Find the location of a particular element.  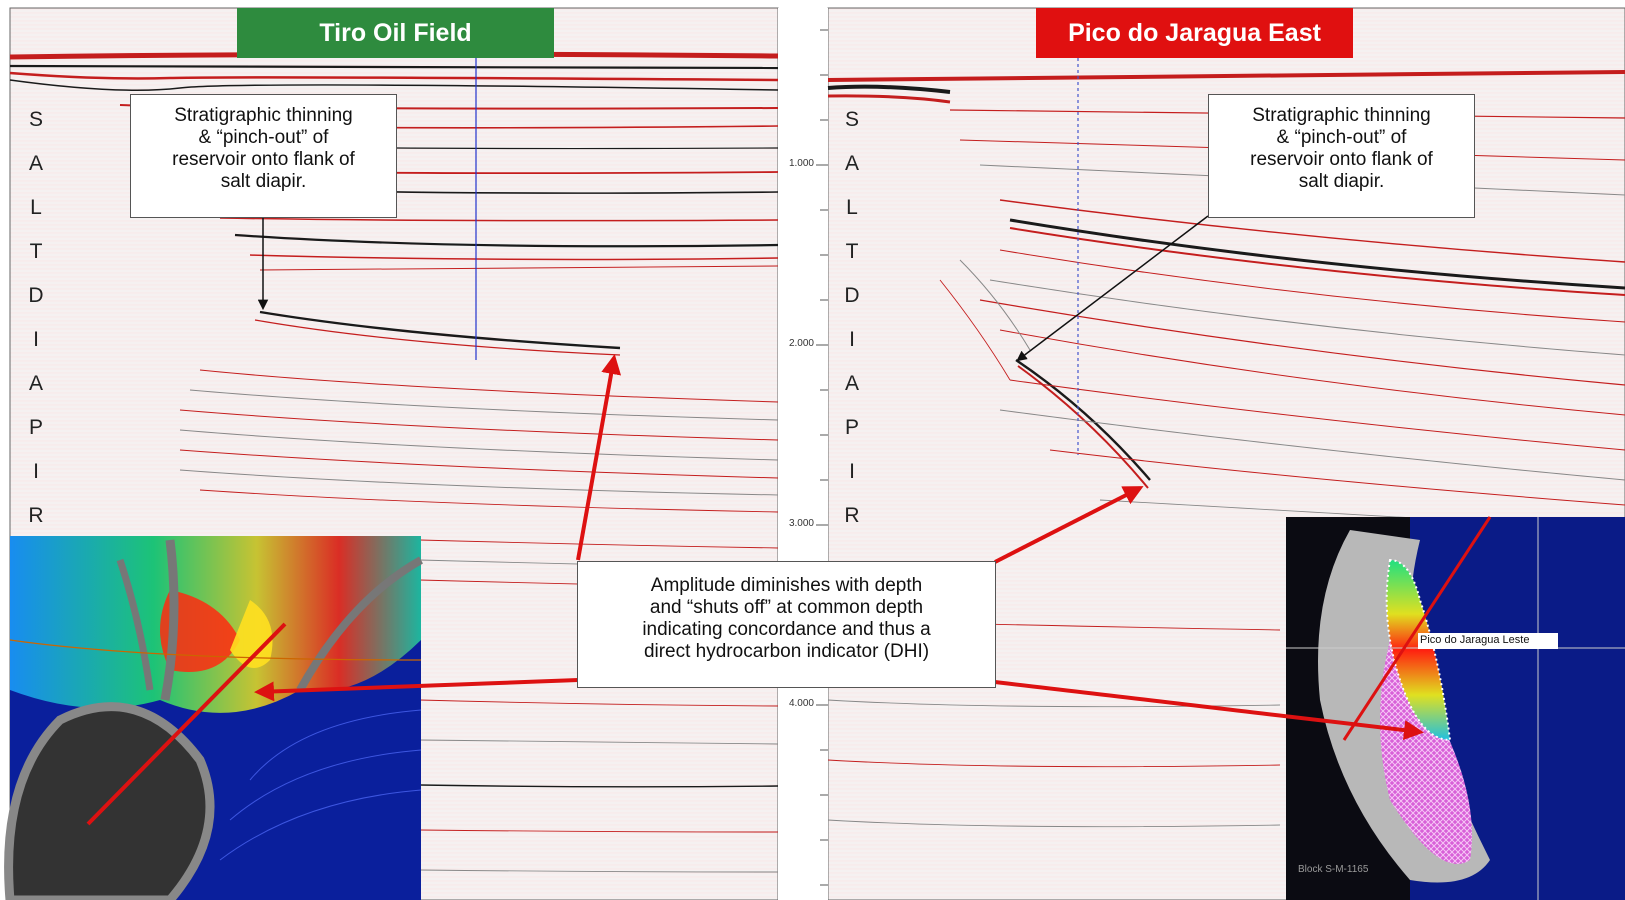

depth-label-2000: 2.000 is located at coordinates (801, 343).